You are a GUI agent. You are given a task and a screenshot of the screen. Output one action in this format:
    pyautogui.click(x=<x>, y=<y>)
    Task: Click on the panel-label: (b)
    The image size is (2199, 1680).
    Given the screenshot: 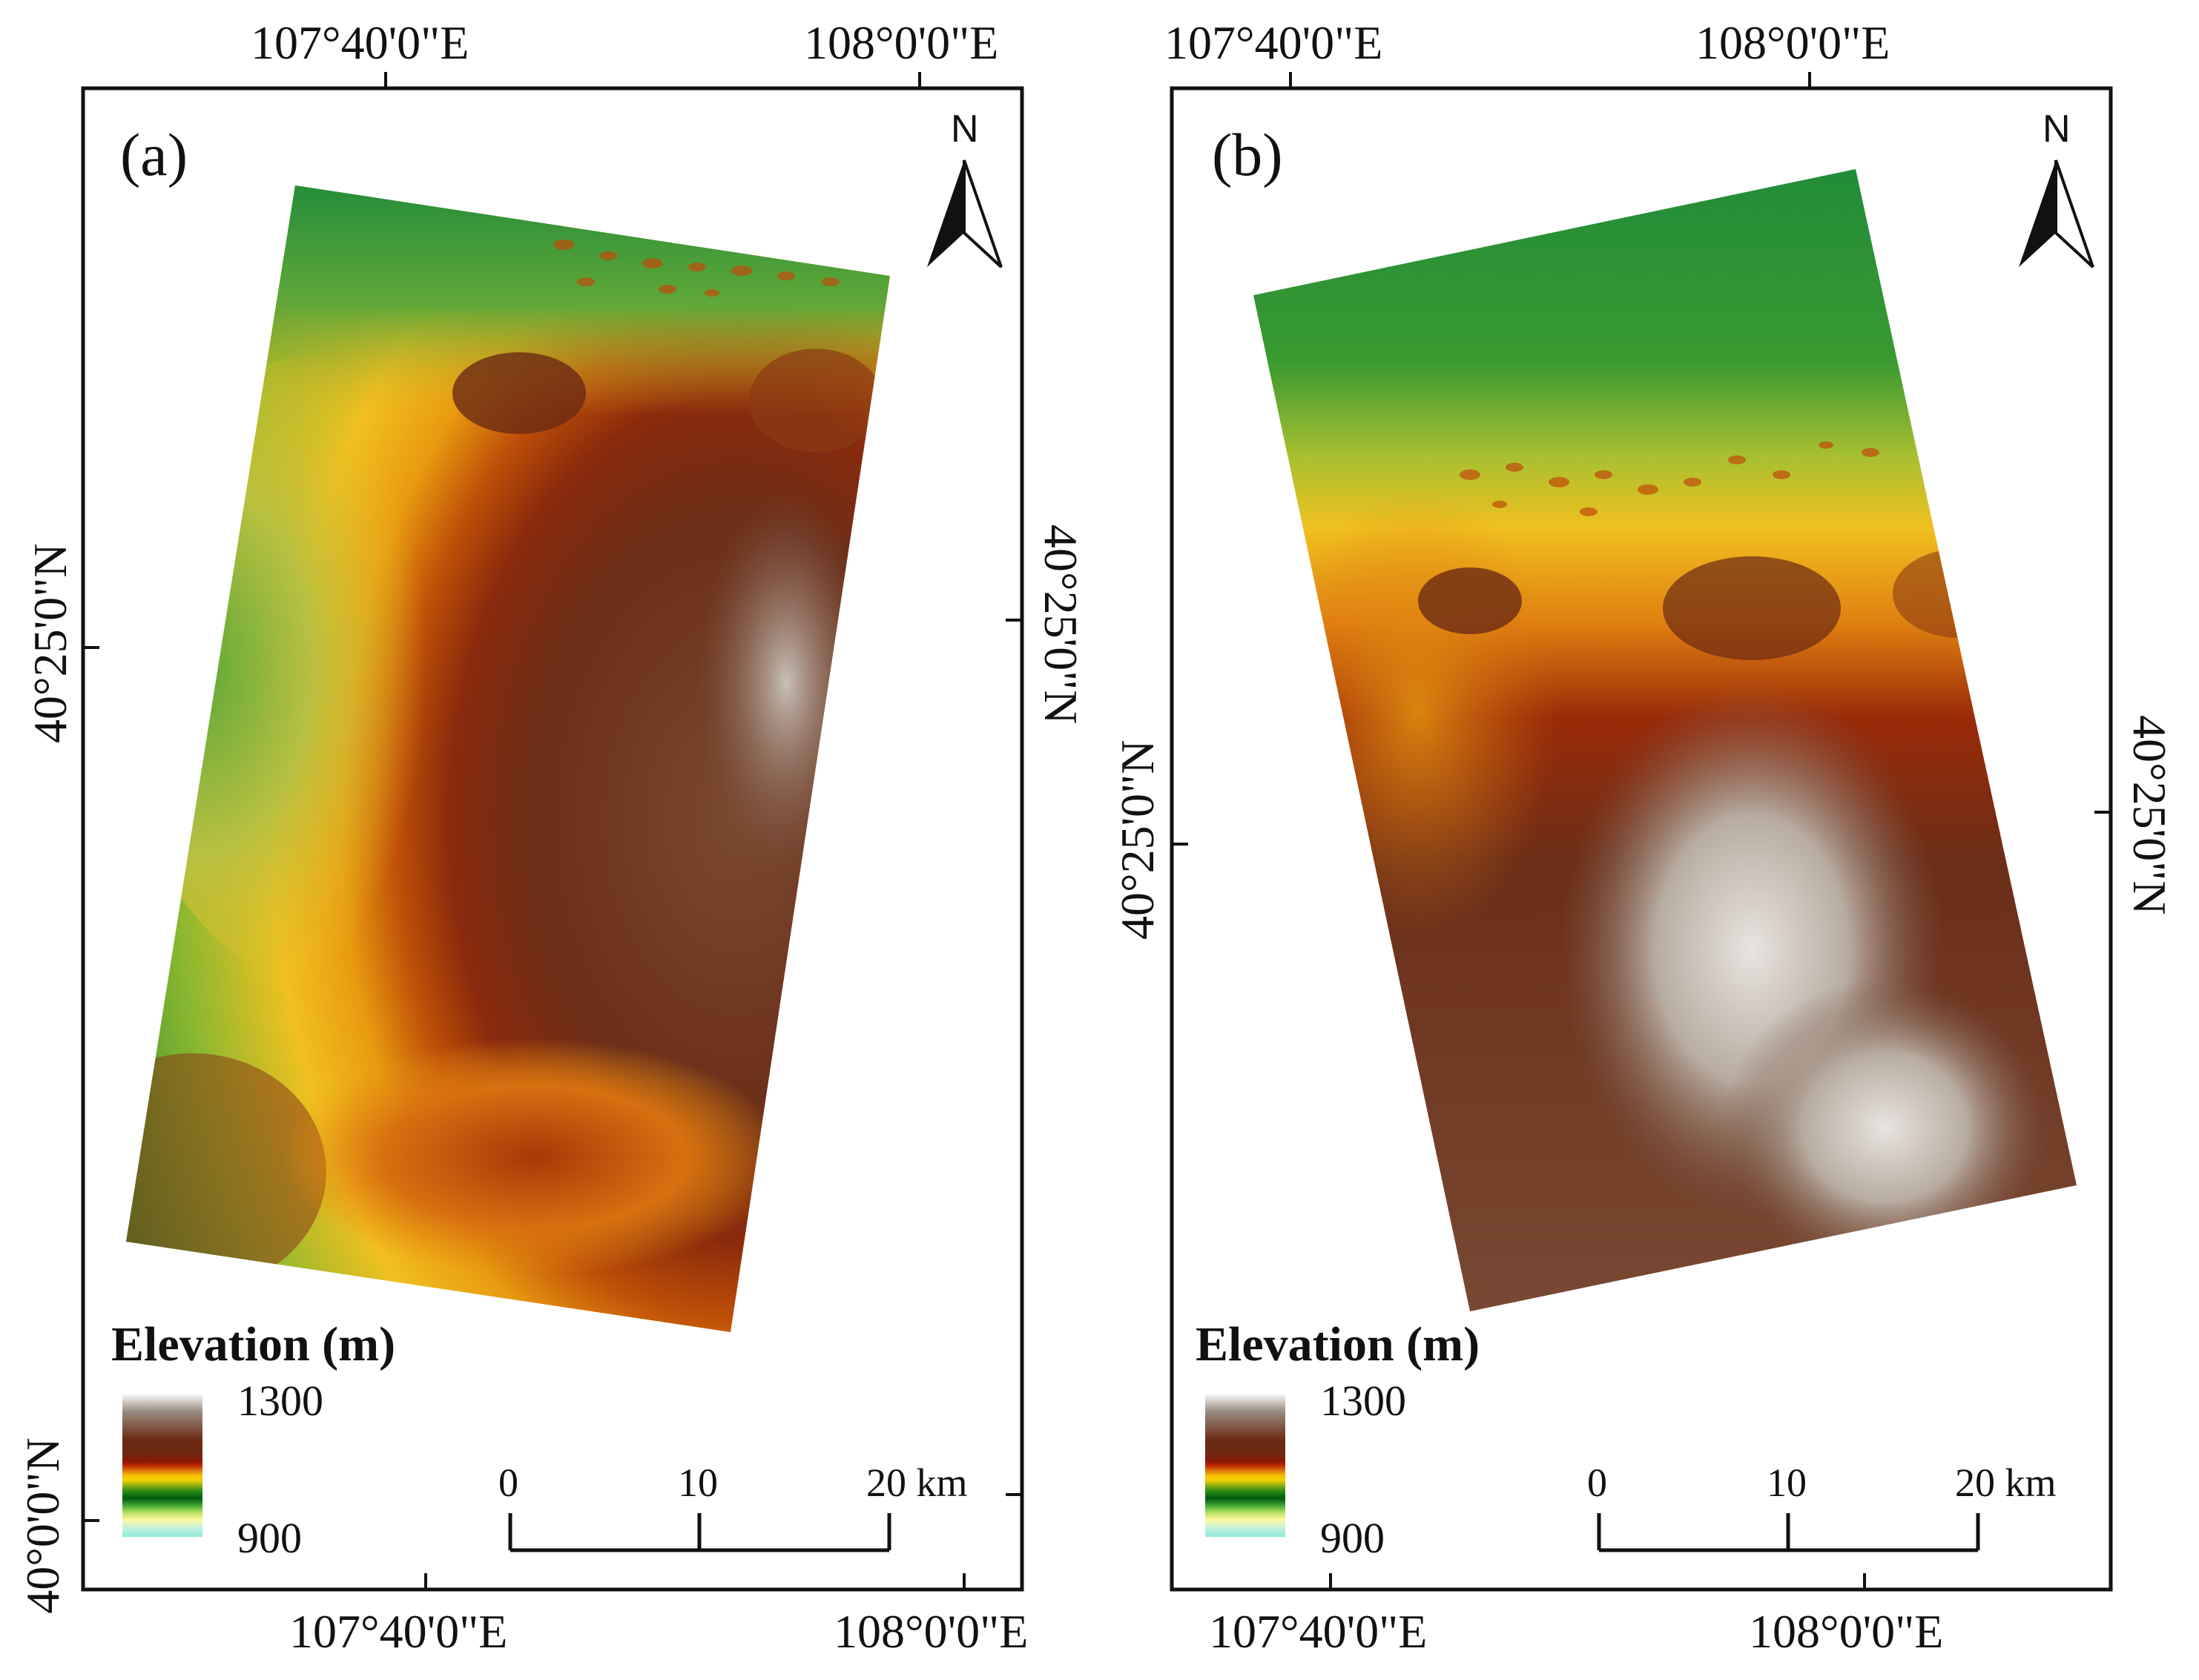 What is the action you would take?
    pyautogui.click(x=1248, y=155)
    